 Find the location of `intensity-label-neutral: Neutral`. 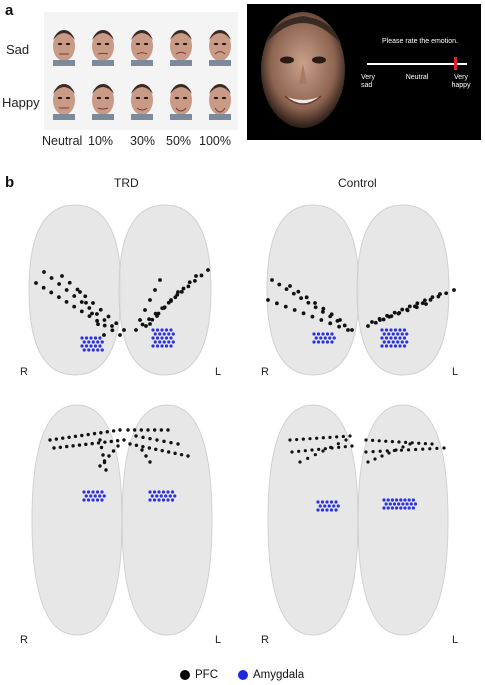

intensity-label-neutral: Neutral is located at coordinates (62, 141).